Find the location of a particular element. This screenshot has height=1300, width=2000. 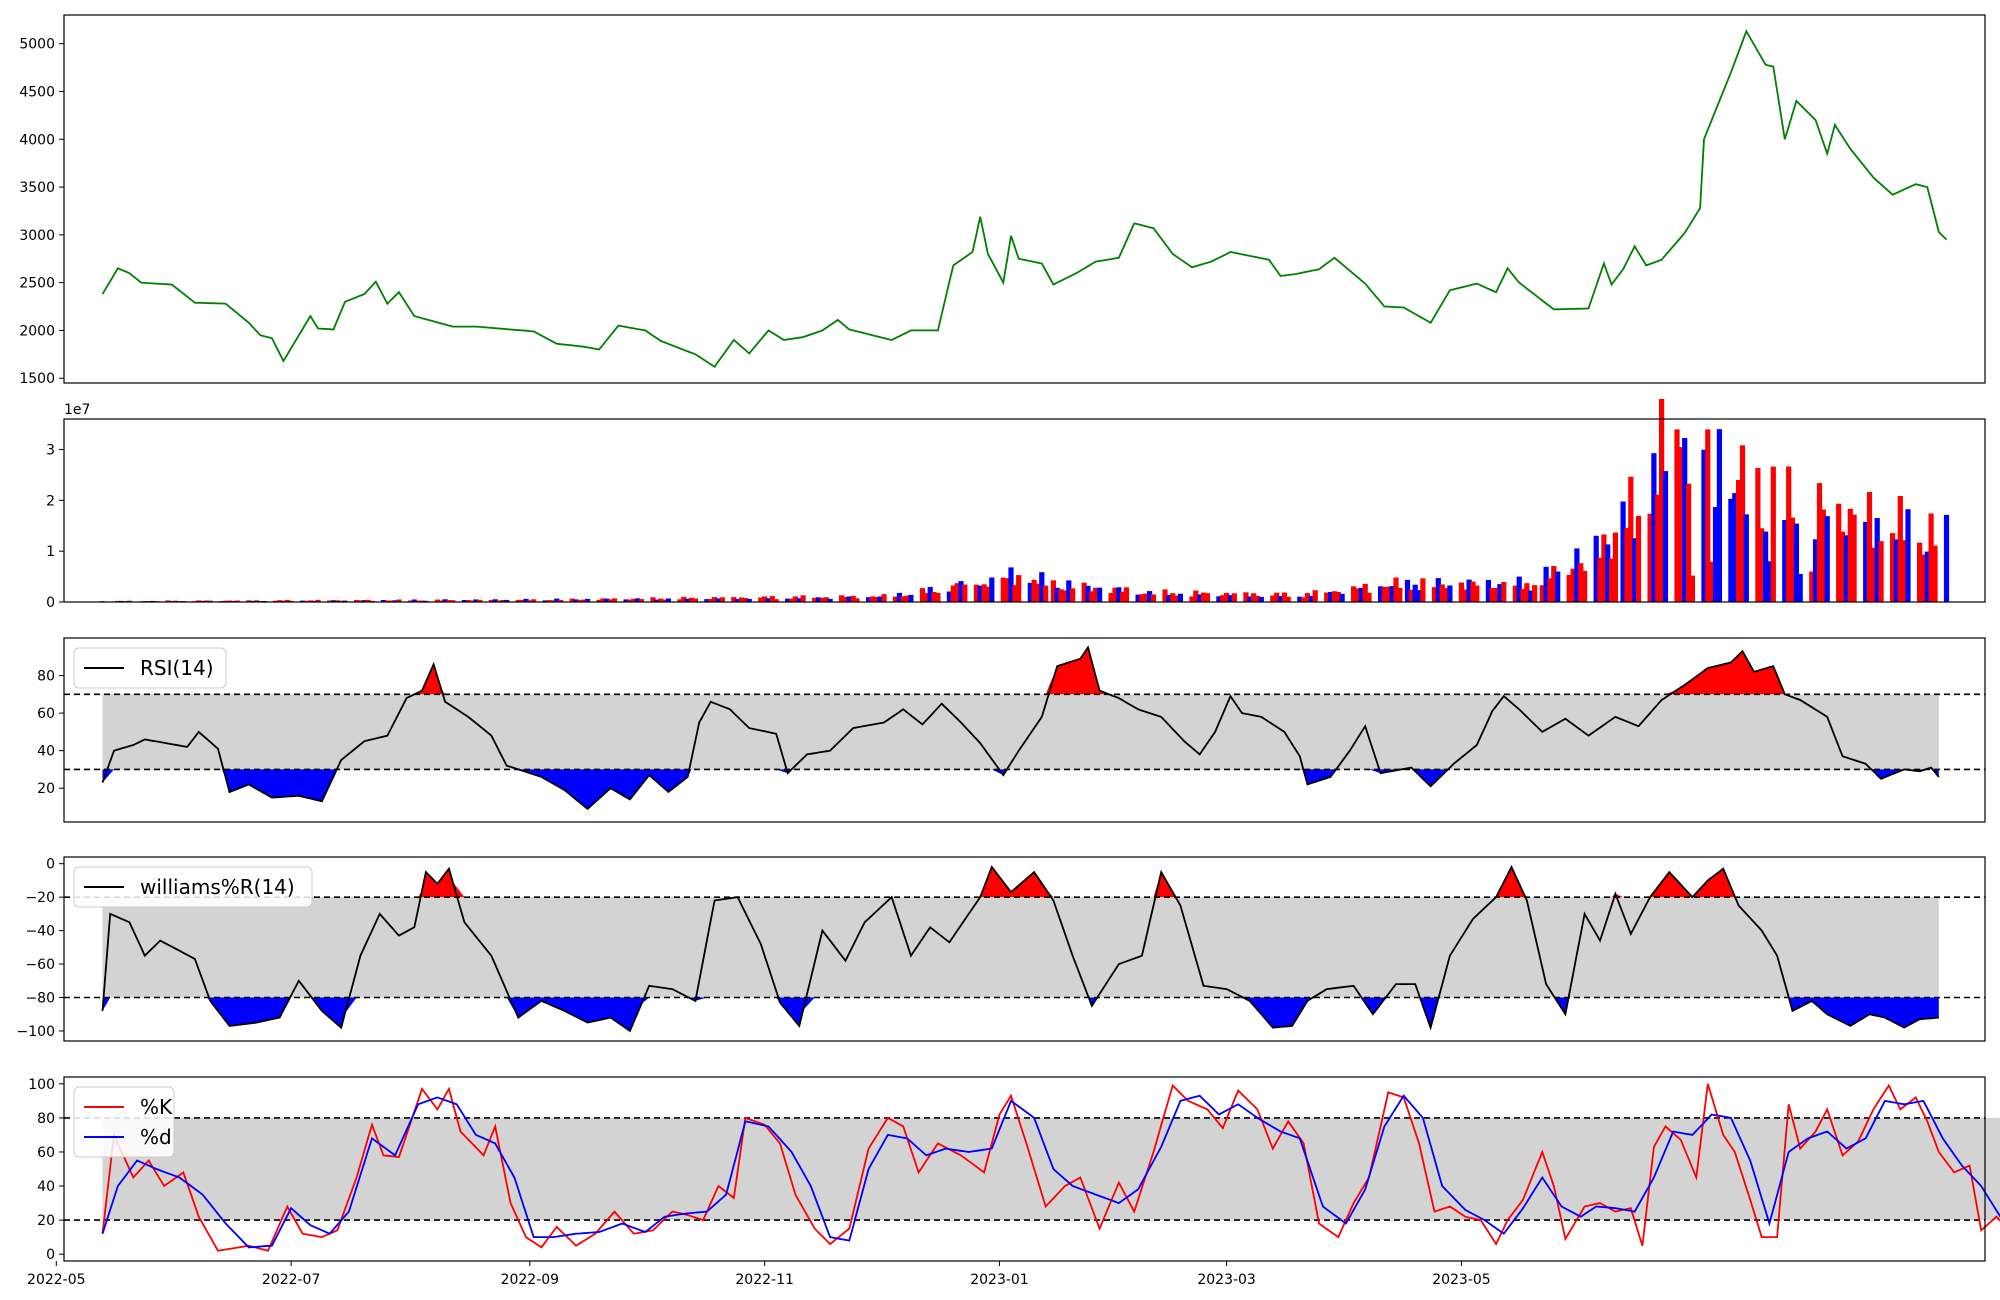

panel-frame is located at coordinates (1024, 1169).